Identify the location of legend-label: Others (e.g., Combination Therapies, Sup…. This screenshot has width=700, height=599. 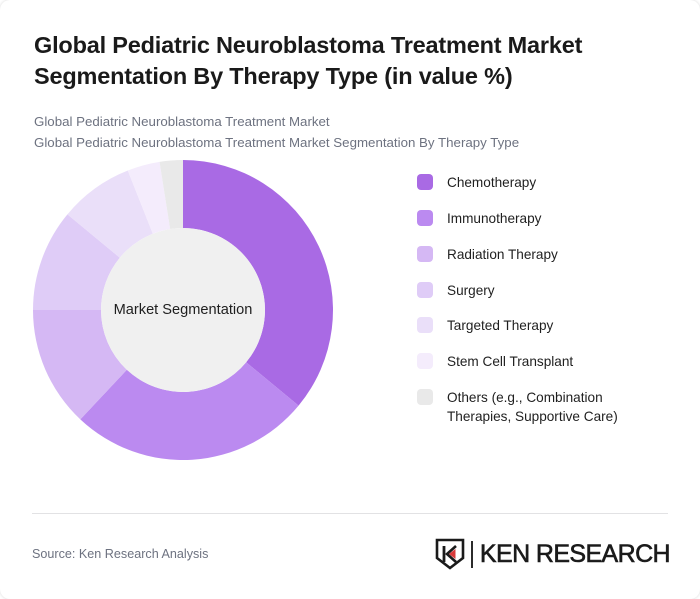
(532, 407).